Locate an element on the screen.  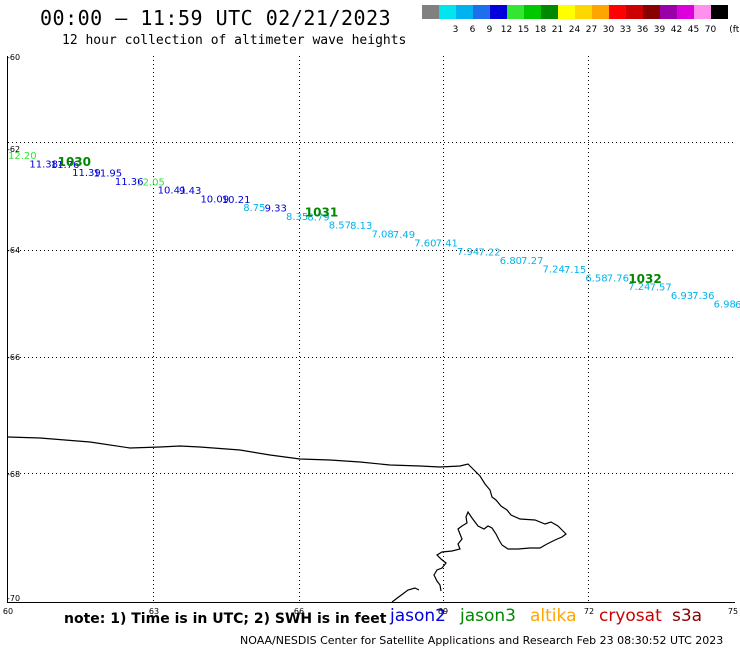
swh-value: 11.36 is located at coordinates (129, 182).